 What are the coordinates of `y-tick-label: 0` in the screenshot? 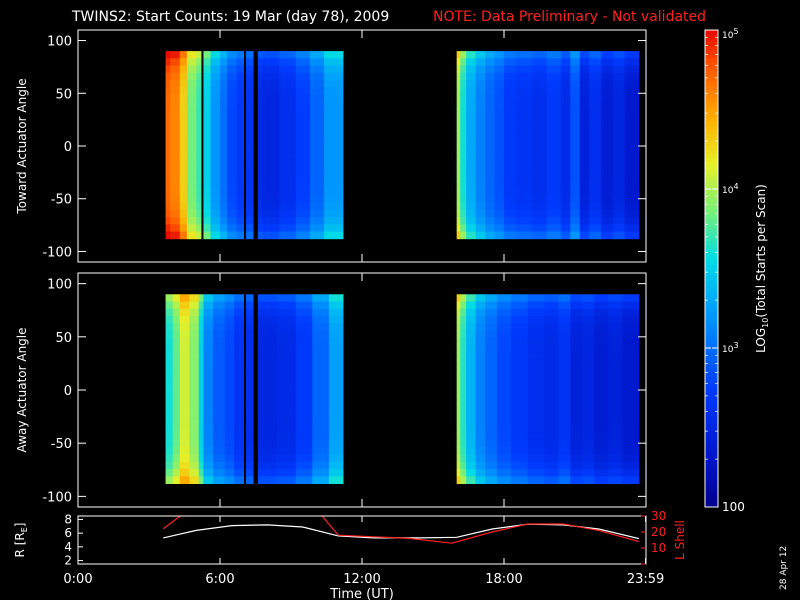 It's located at (68, 147).